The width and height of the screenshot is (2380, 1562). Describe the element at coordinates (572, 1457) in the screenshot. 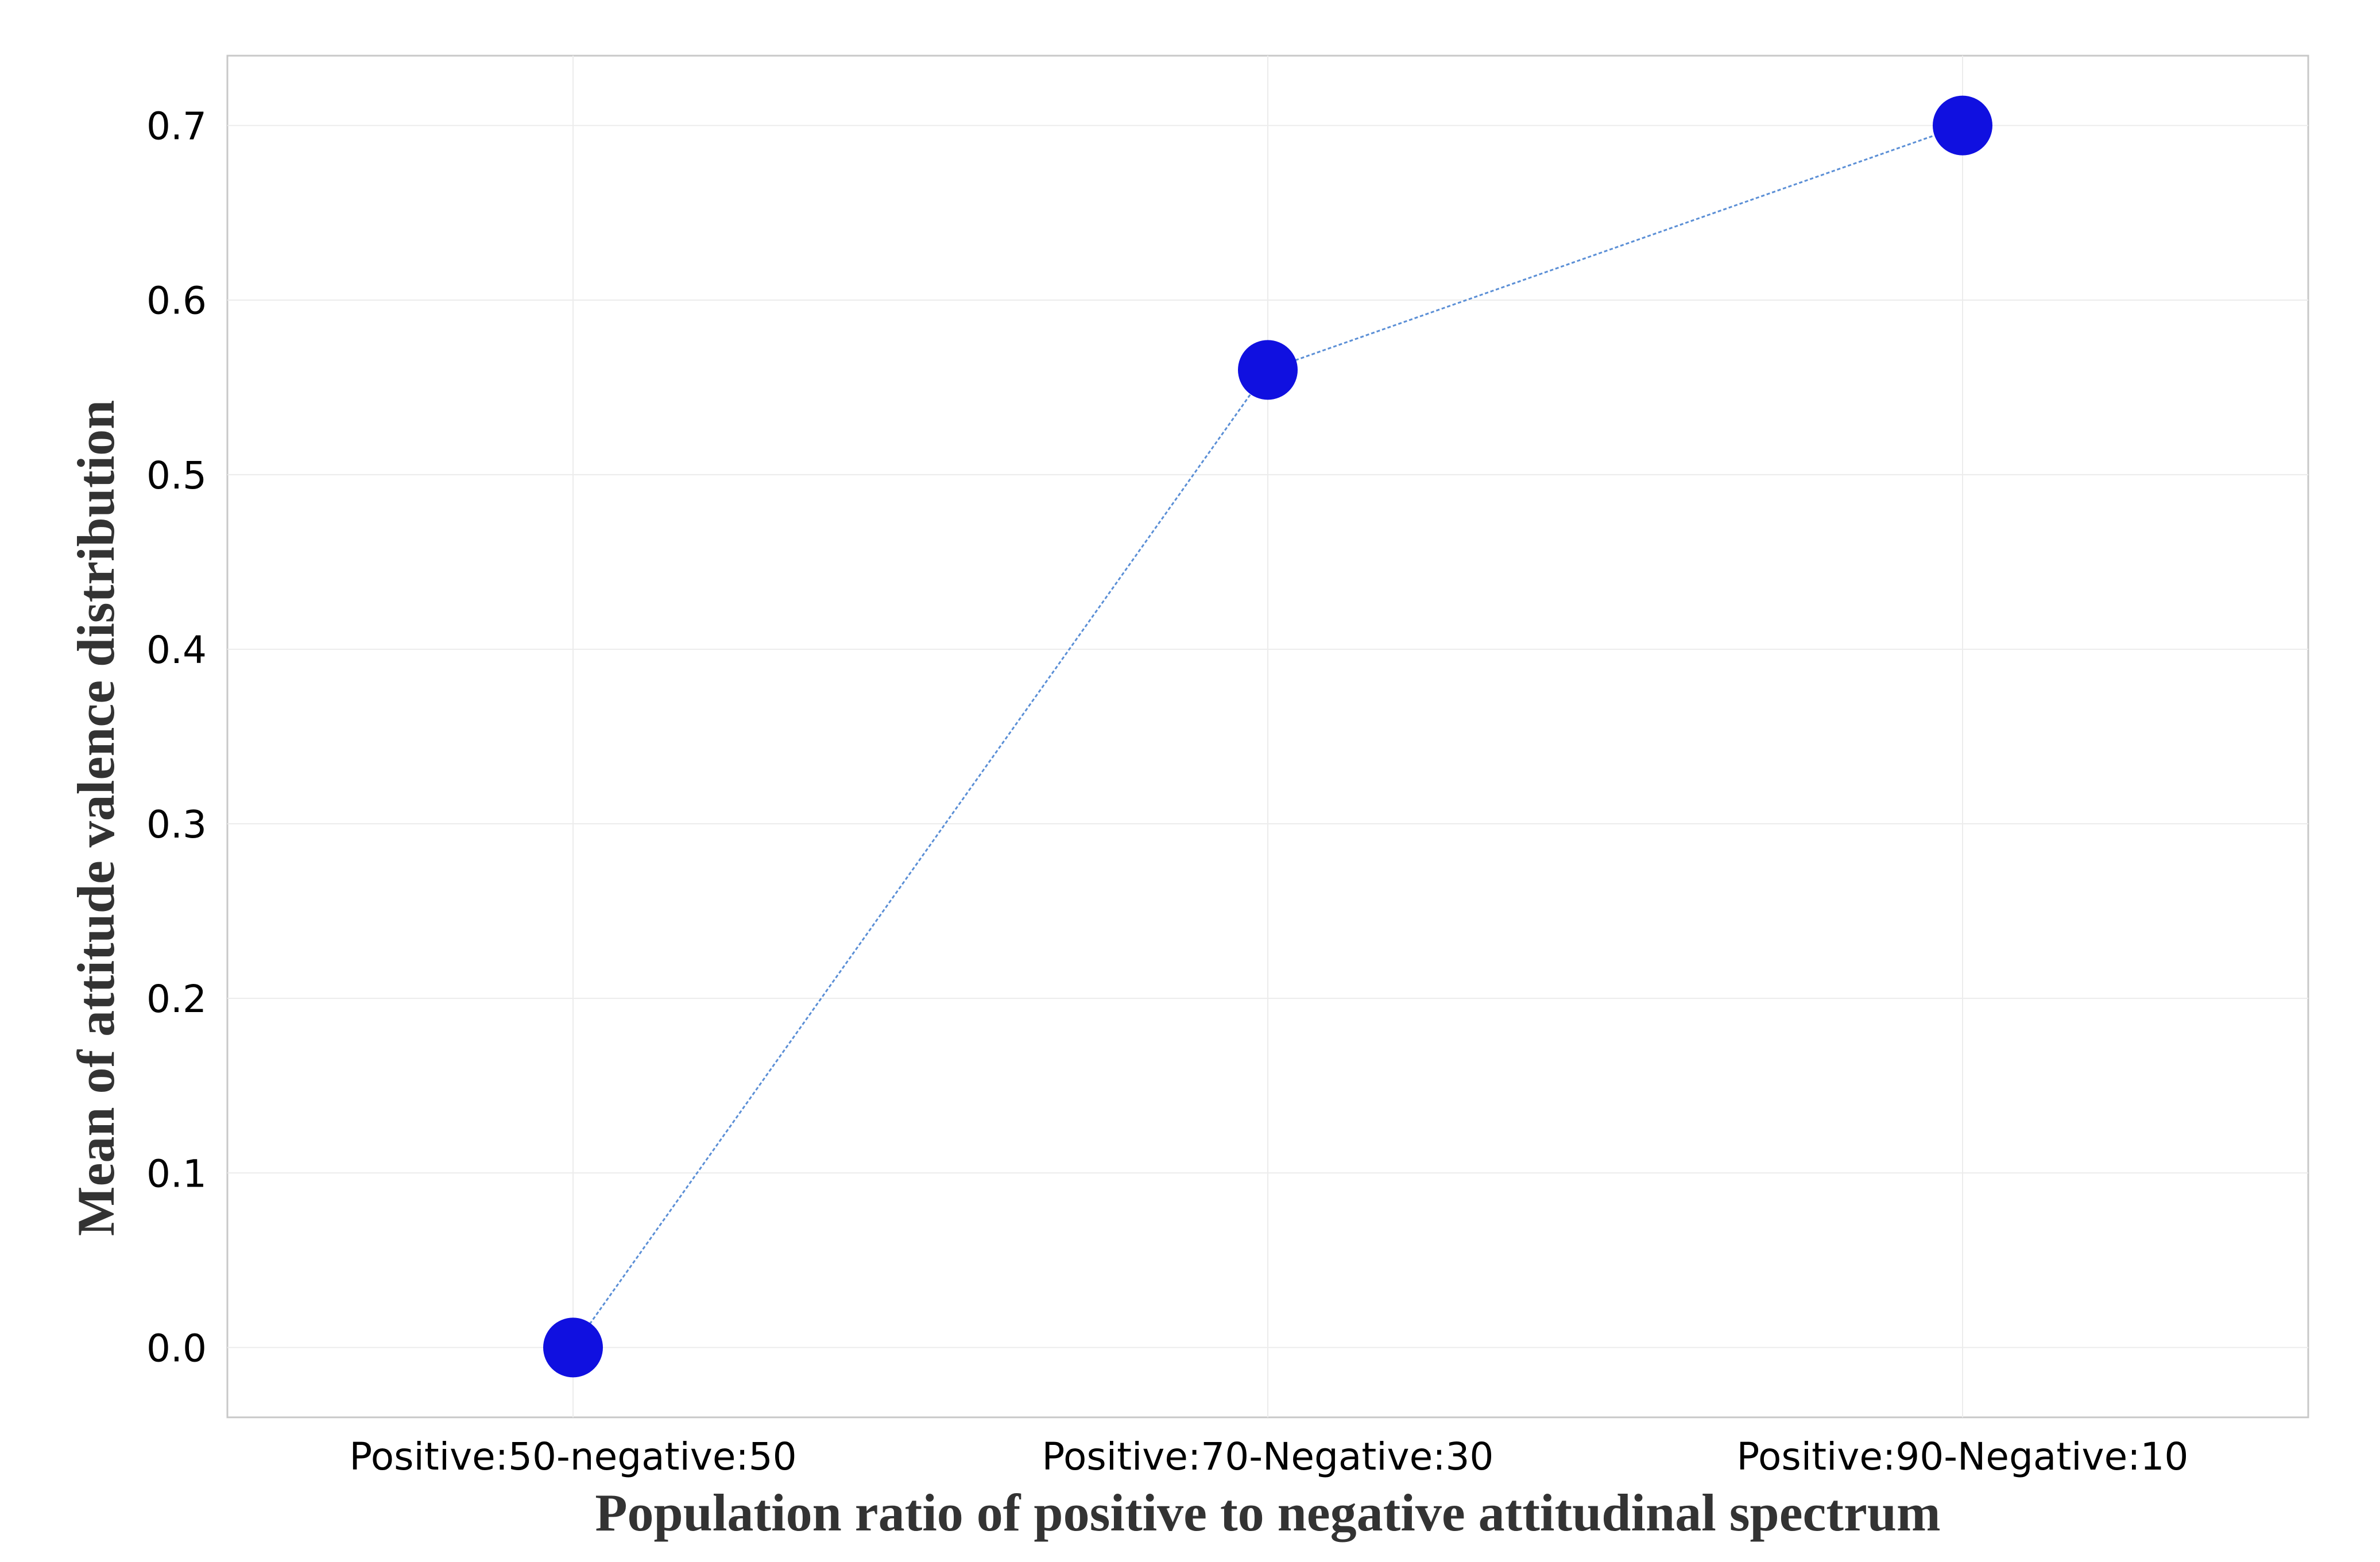

I see `x-tick-label: Positive:50-negative:50` at that location.